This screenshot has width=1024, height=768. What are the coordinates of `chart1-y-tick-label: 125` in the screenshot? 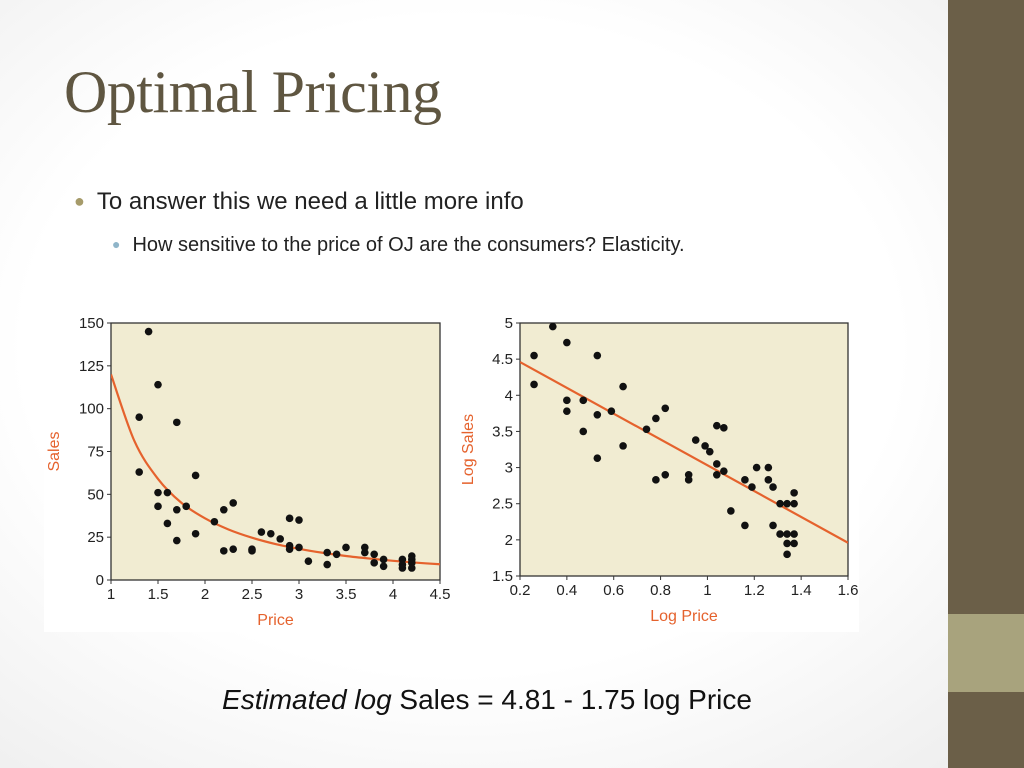 It's located at (91, 366).